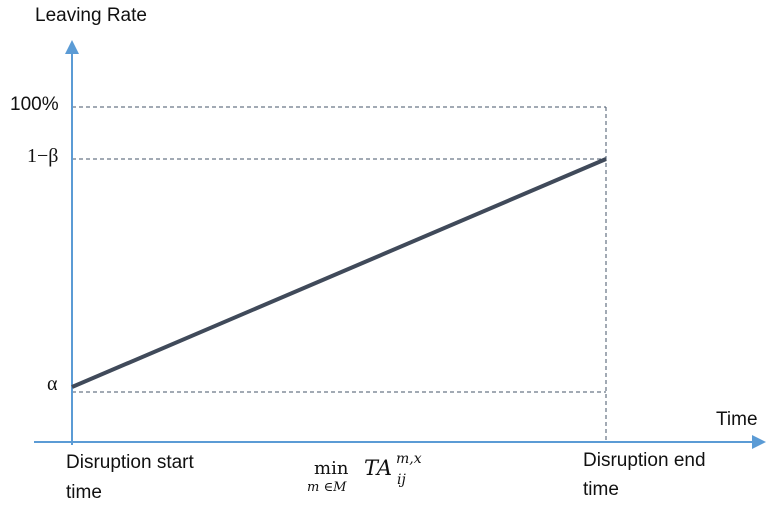 The image size is (769, 510). I want to click on y-tick-label-100: 100%, so click(34, 104).